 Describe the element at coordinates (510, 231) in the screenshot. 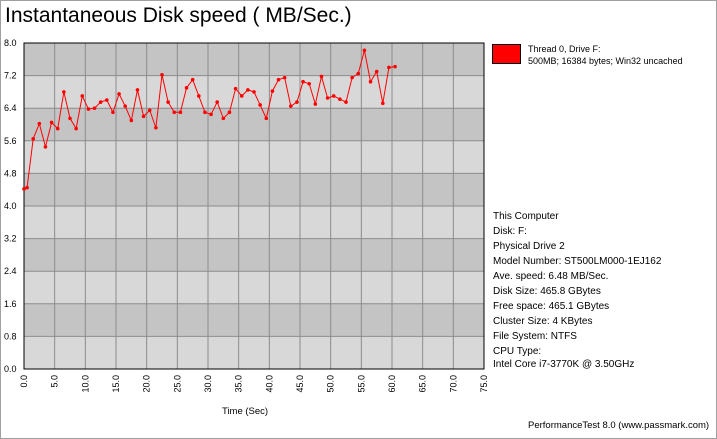

I see `info-disk: Disk: F:` at that location.